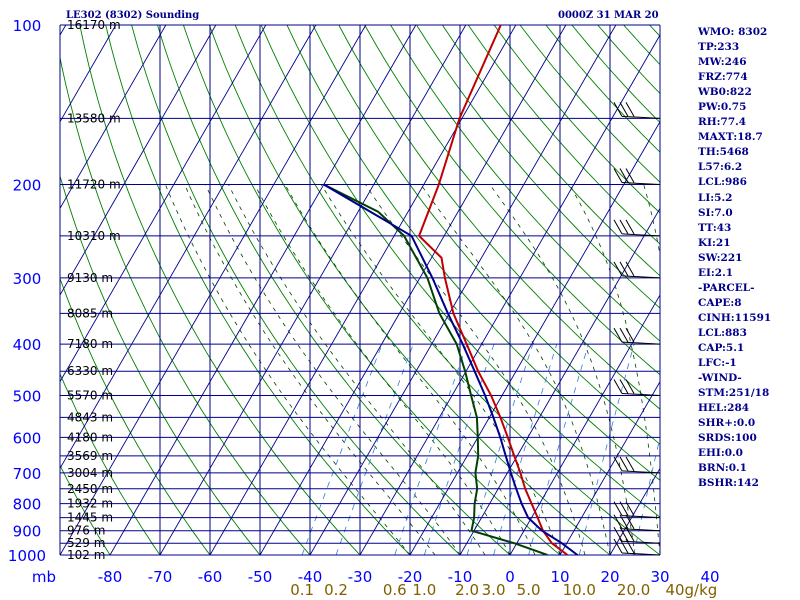  What do you see at coordinates (633, 590) in the screenshot?
I see `mixing-ratio-label: 20.0` at bounding box center [633, 590].